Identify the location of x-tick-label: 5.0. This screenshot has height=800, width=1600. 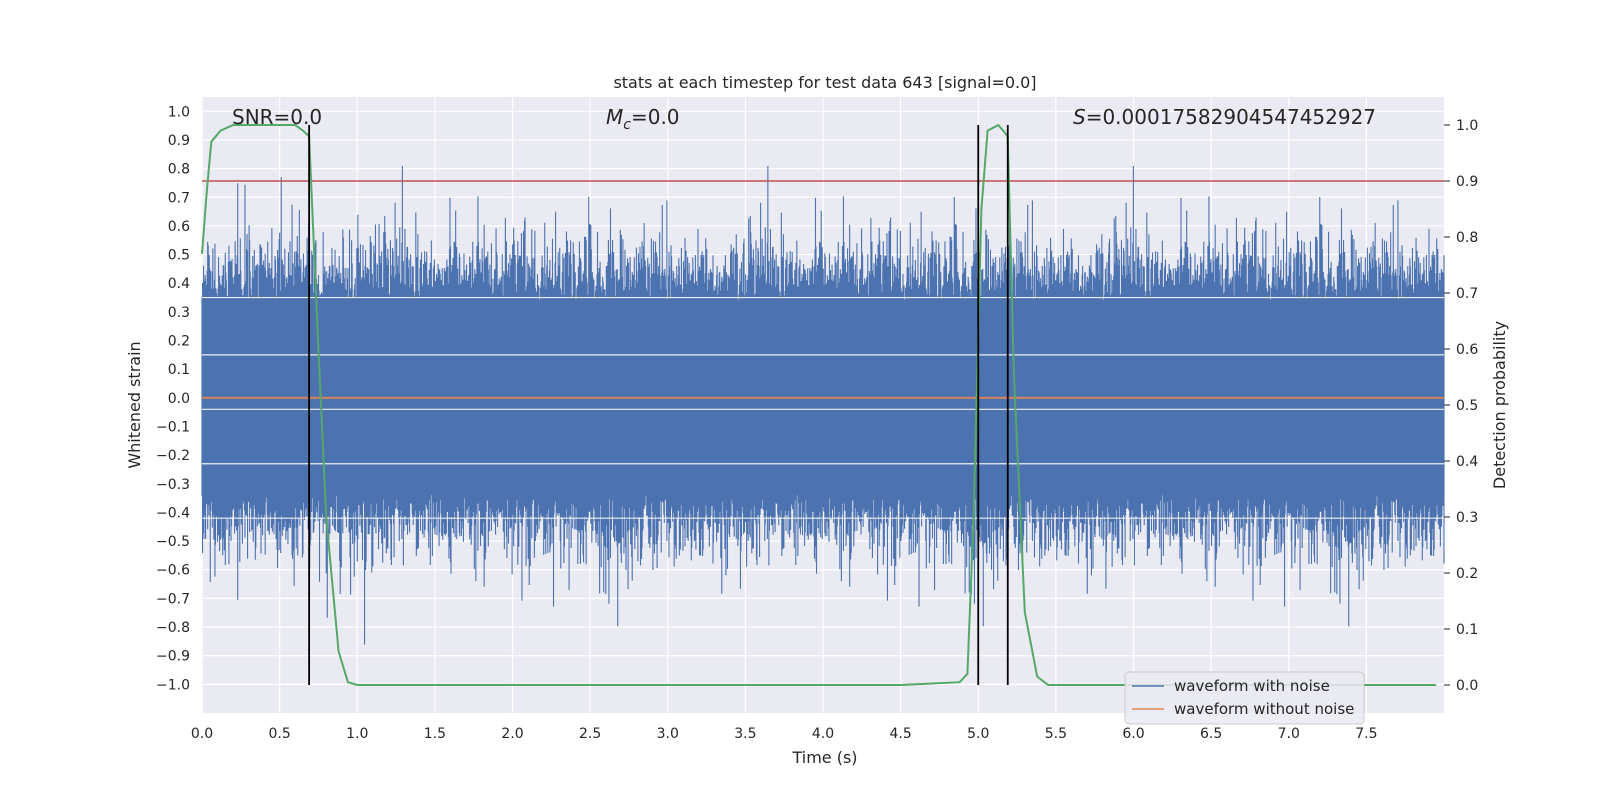
(978, 734).